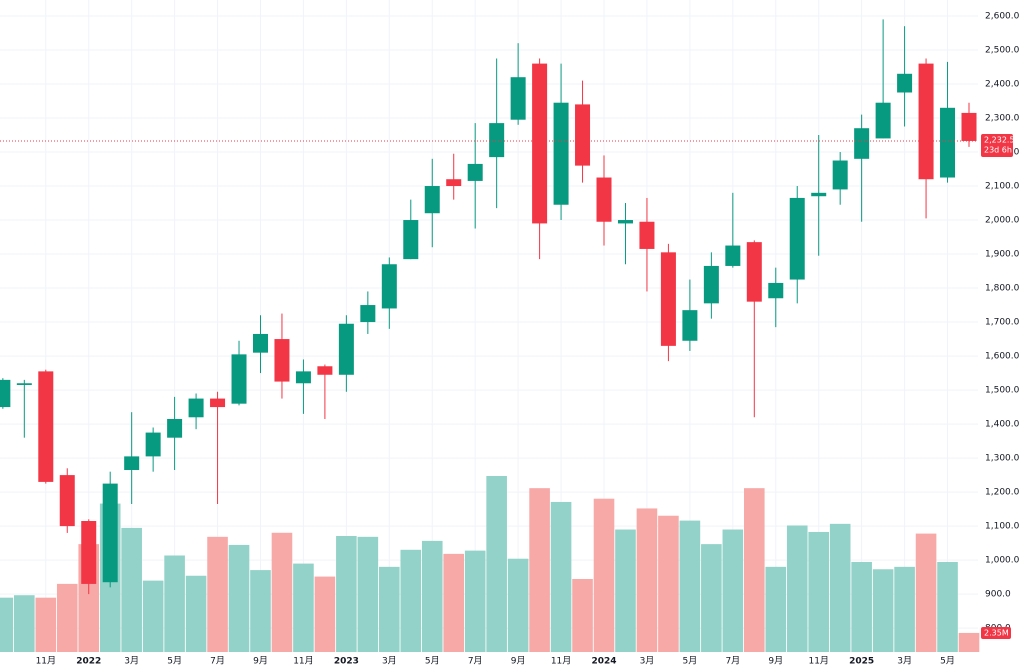 The height and width of the screenshot is (672, 1024). What do you see at coordinates (1002, 16) in the screenshot?
I see `y-tick-label: 2,600.0` at bounding box center [1002, 16].